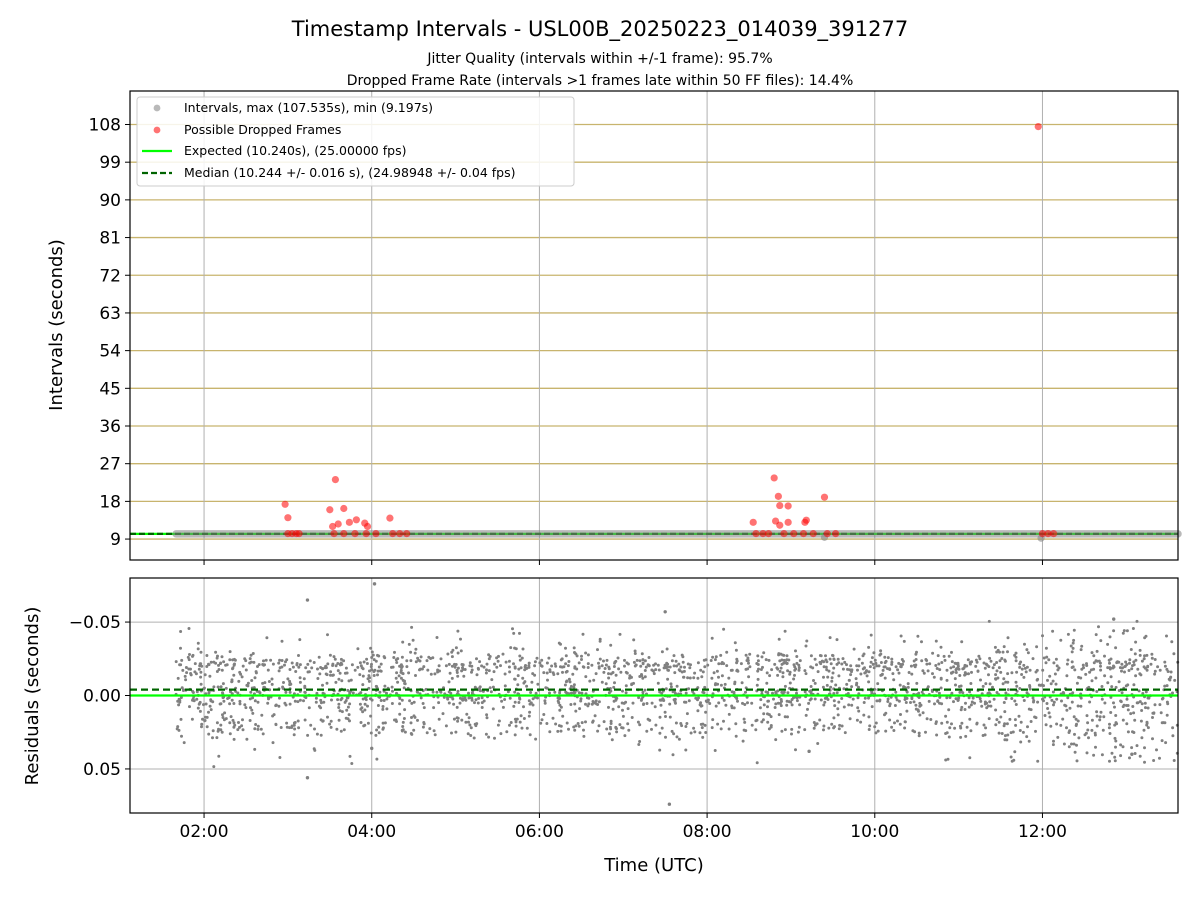 The height and width of the screenshot is (900, 1200). I want to click on residuals-reference-lines, so click(654, 692).